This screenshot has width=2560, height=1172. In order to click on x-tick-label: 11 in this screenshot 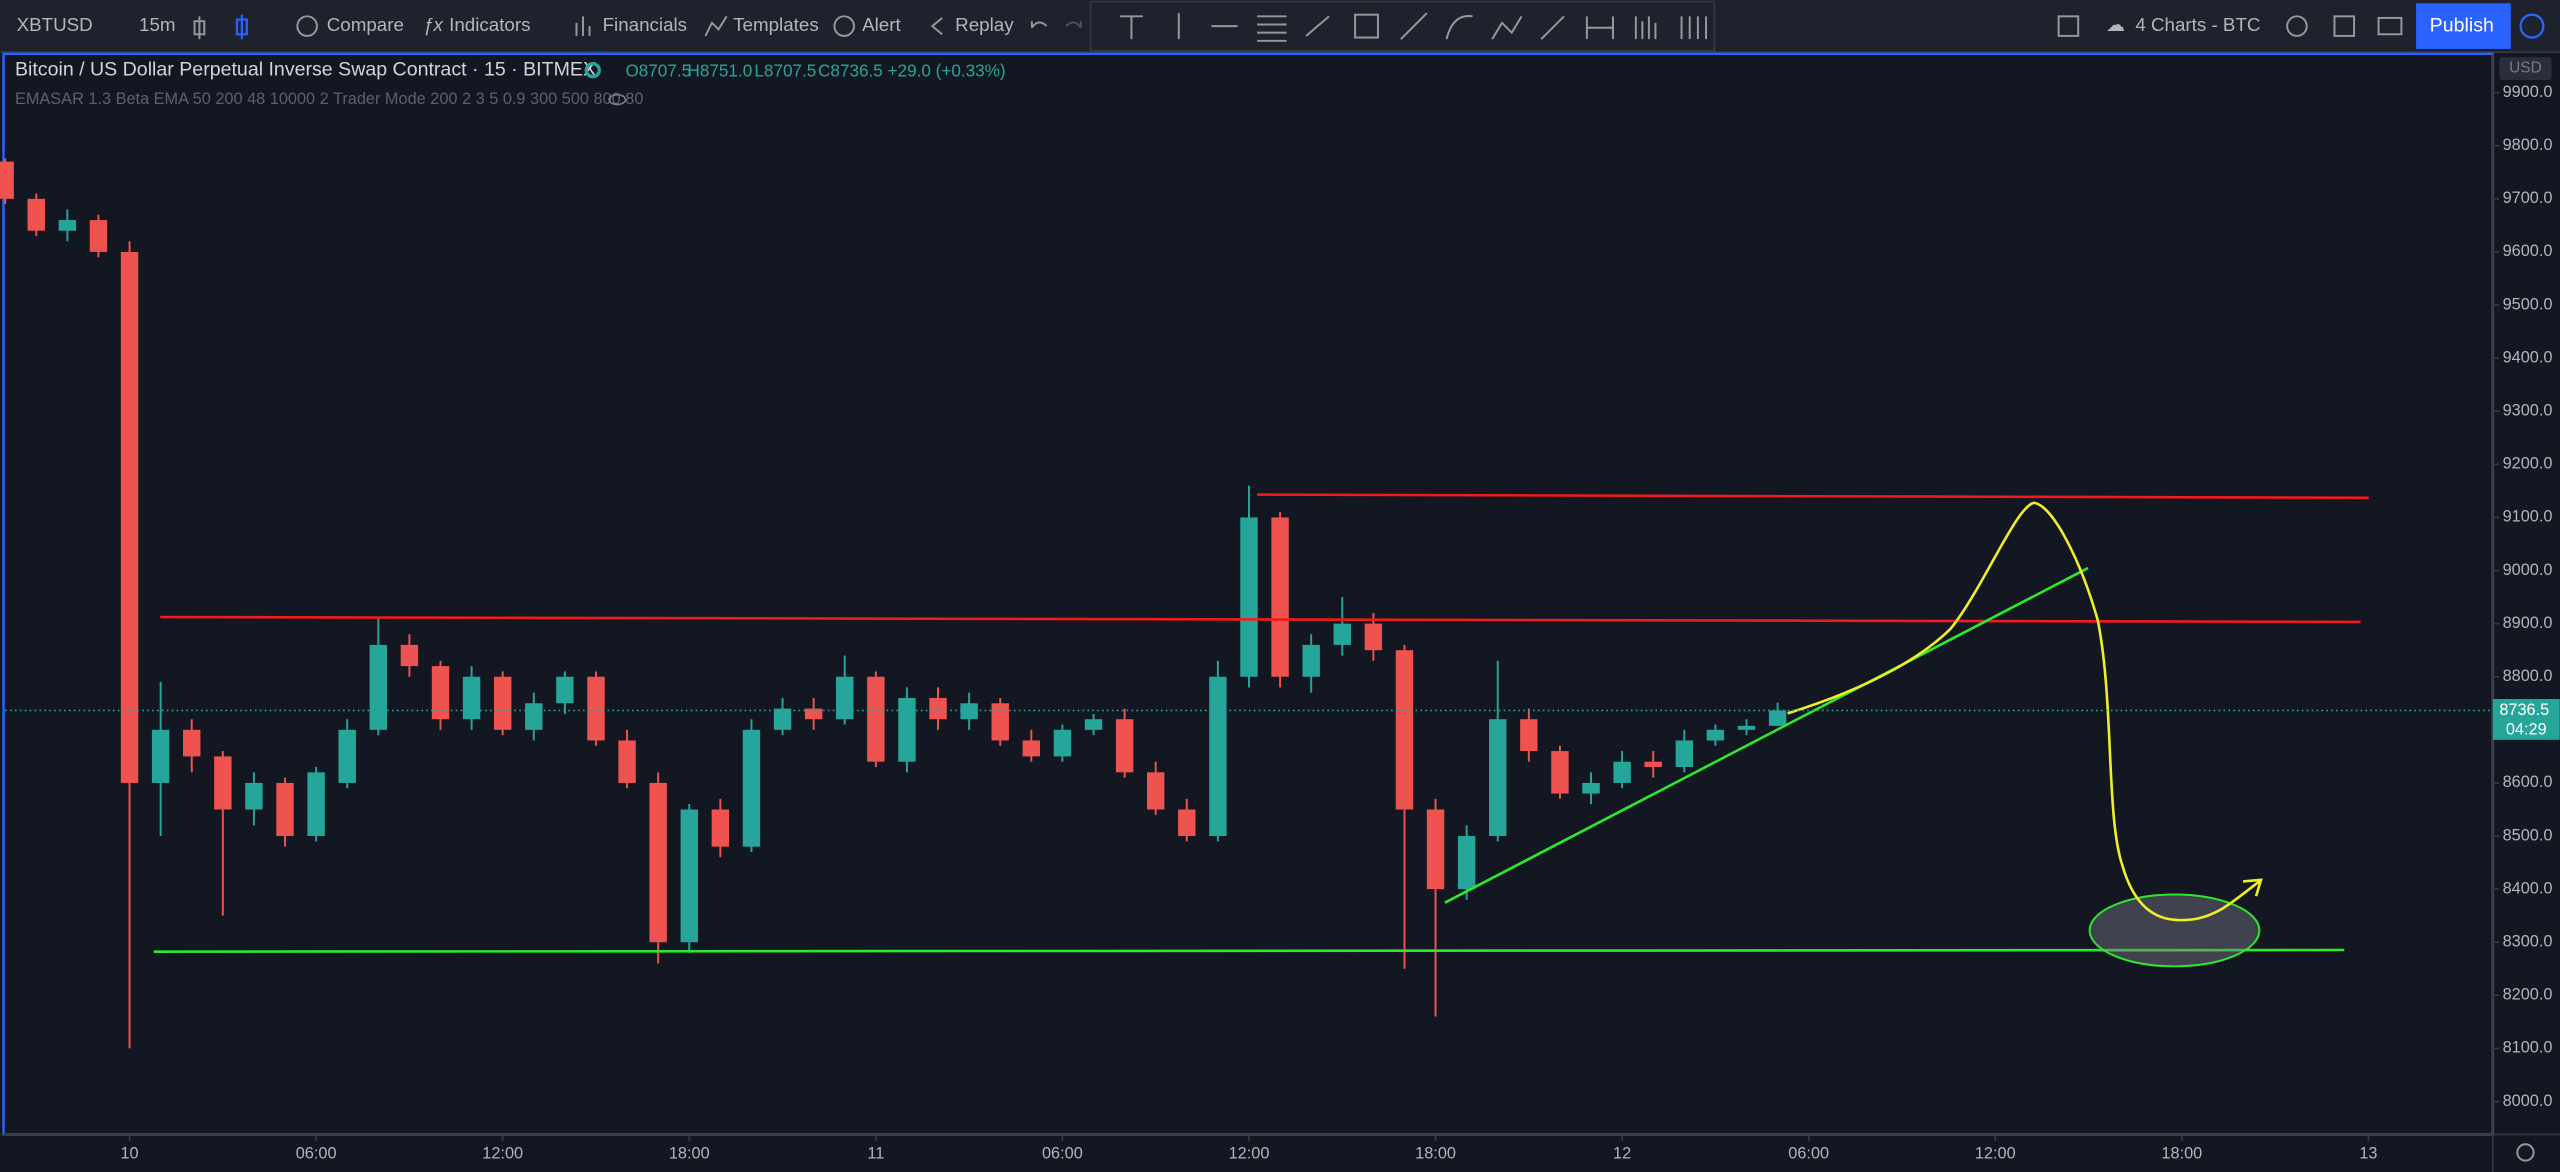, I will do `click(875, 1153)`.